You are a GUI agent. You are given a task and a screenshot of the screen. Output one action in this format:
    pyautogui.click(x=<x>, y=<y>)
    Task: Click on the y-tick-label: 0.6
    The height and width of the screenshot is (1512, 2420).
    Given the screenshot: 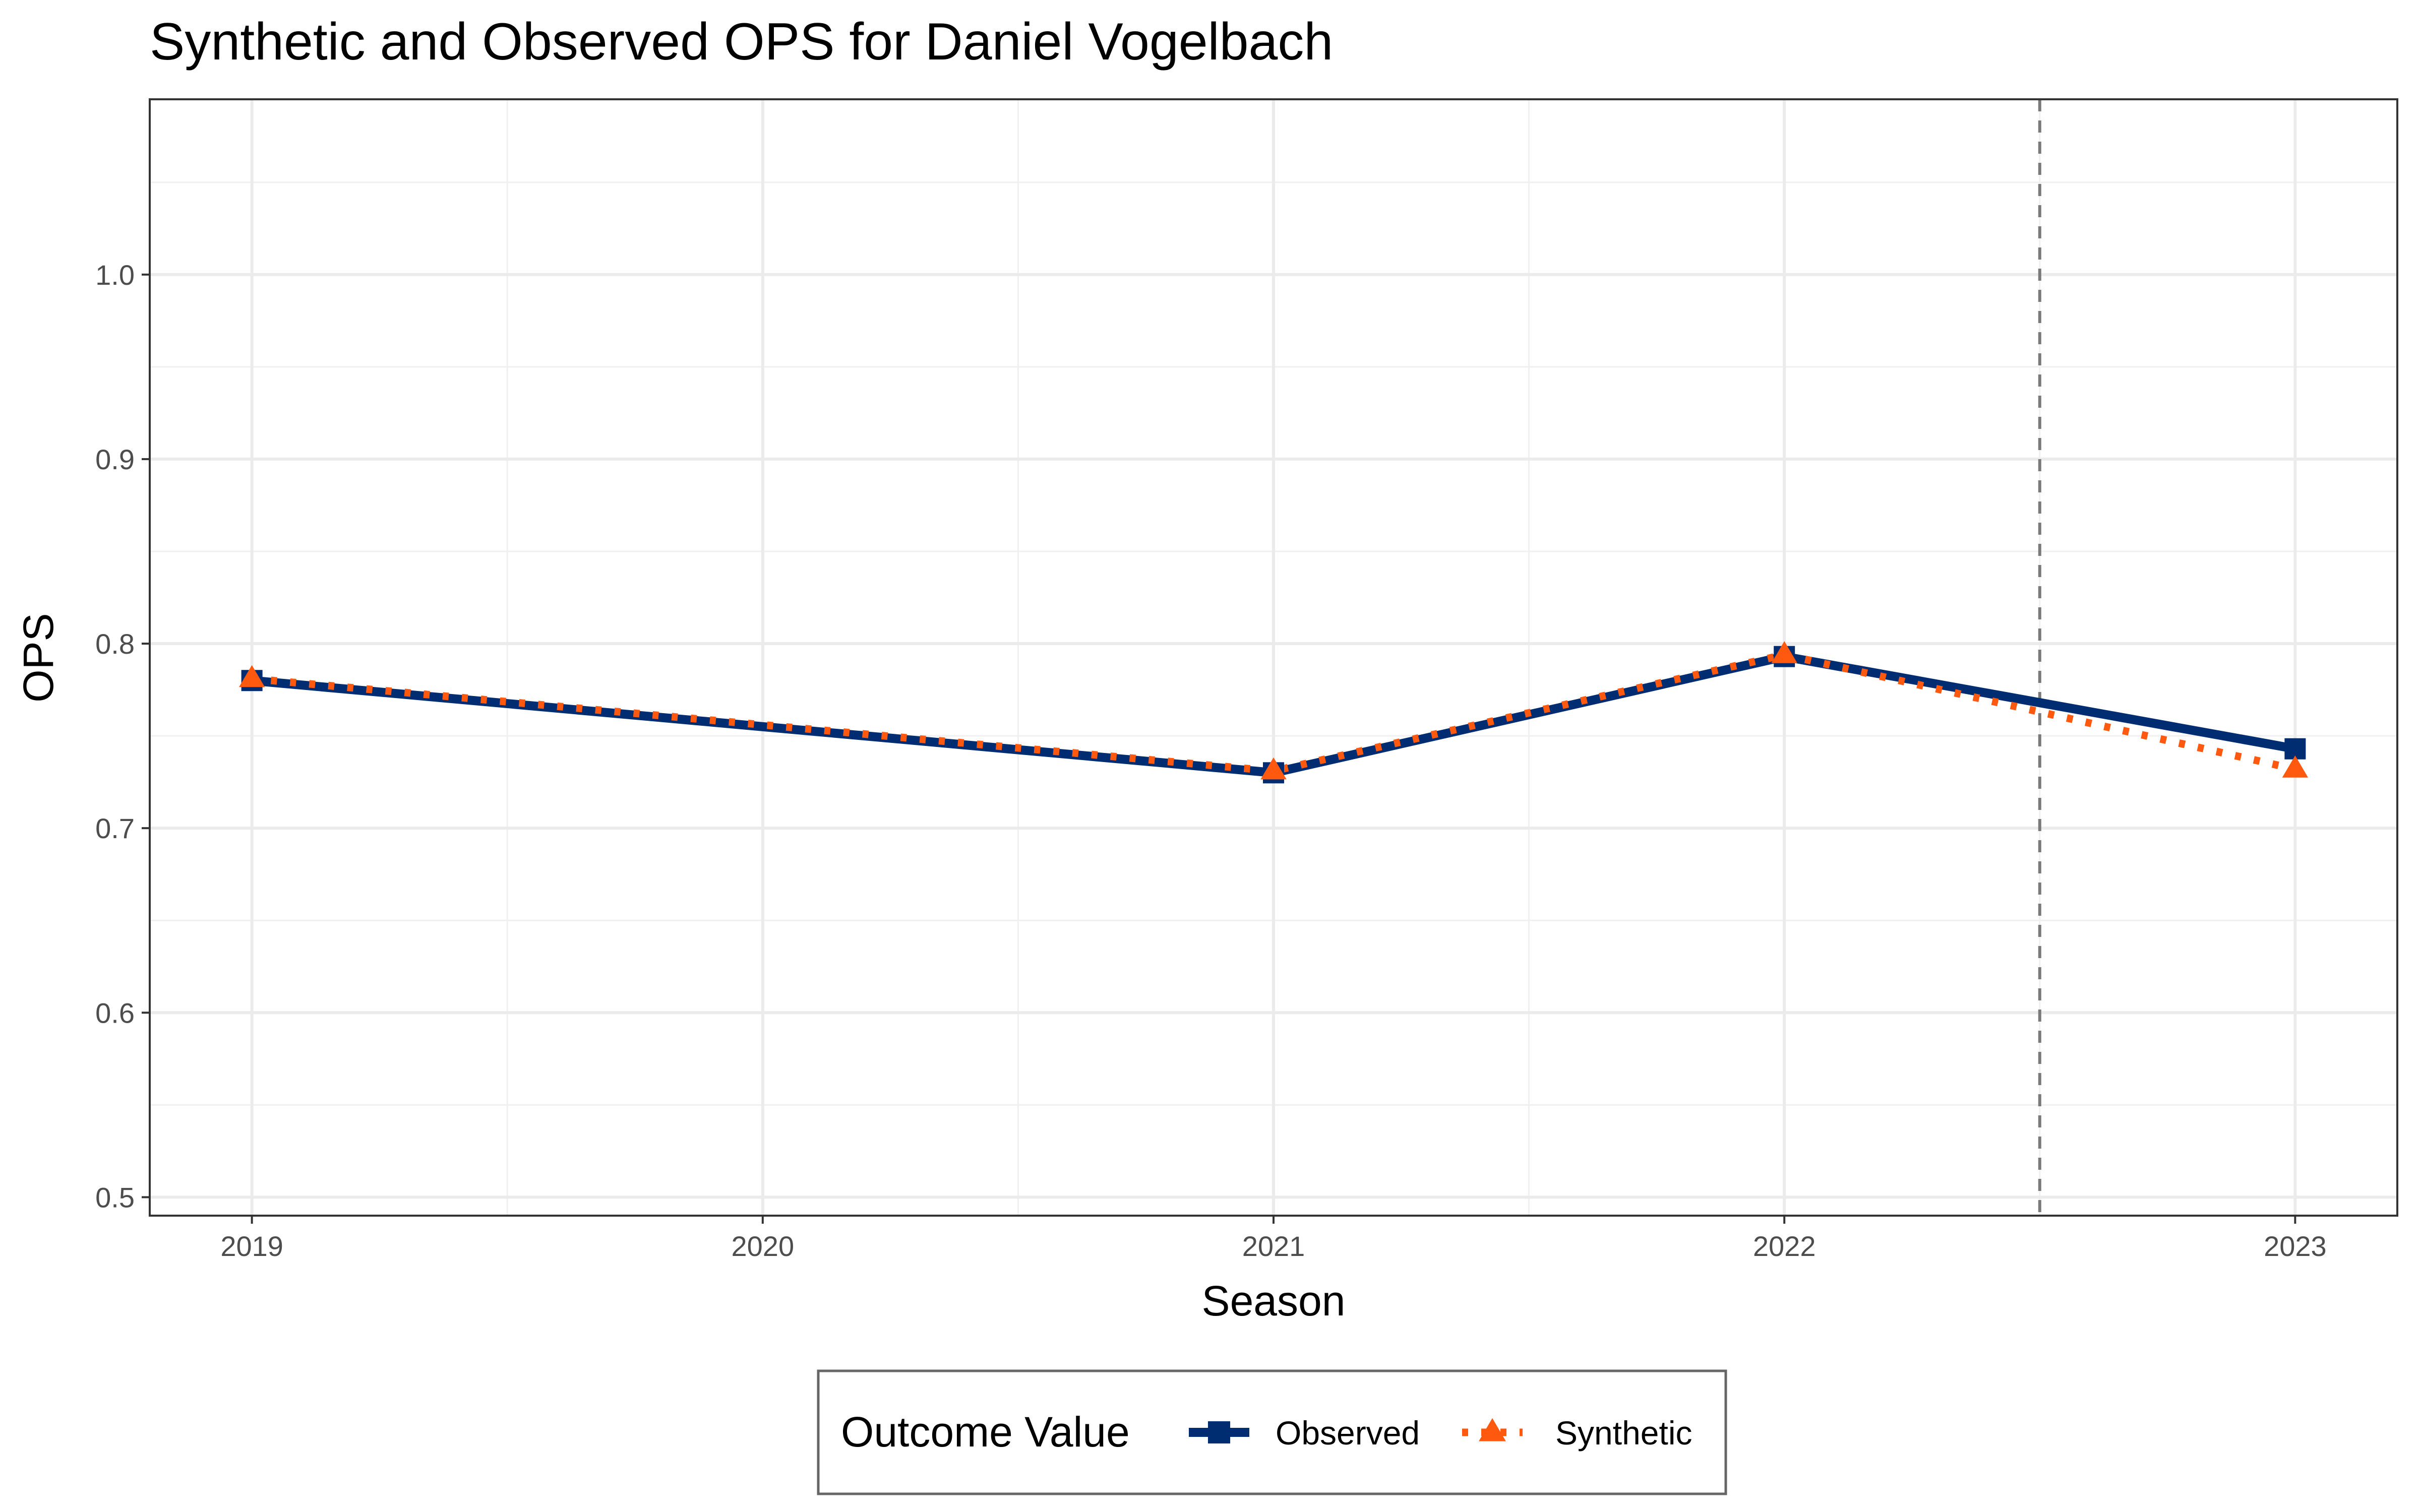 What is the action you would take?
    pyautogui.click(x=115, y=1013)
    